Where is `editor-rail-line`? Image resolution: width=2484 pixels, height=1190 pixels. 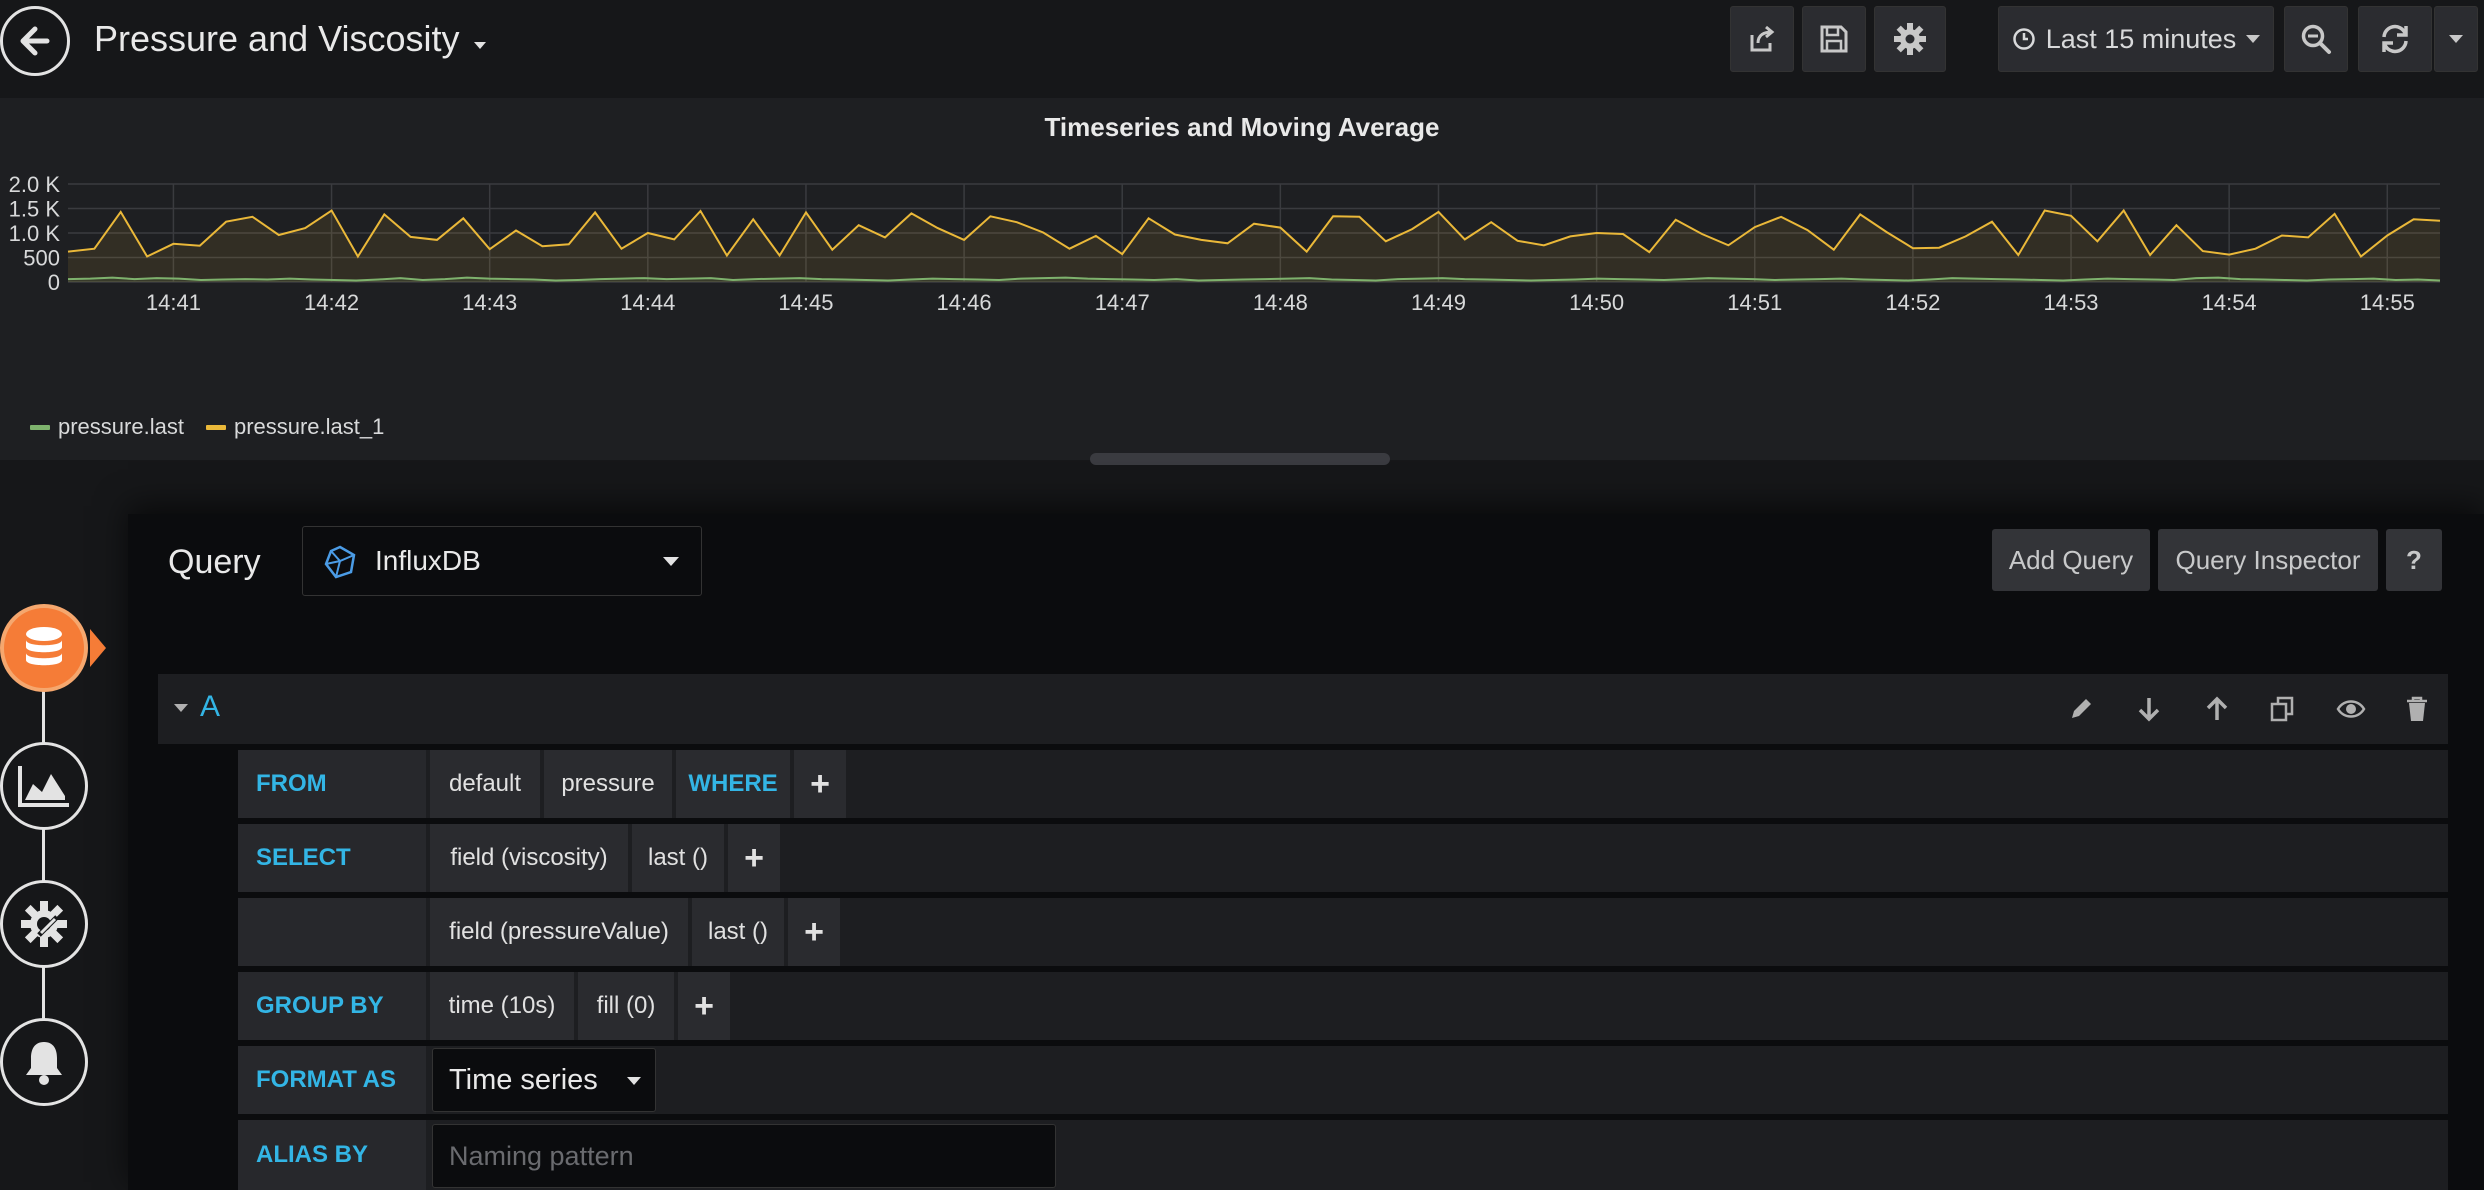
editor-rail-line is located at coordinates (43, 875).